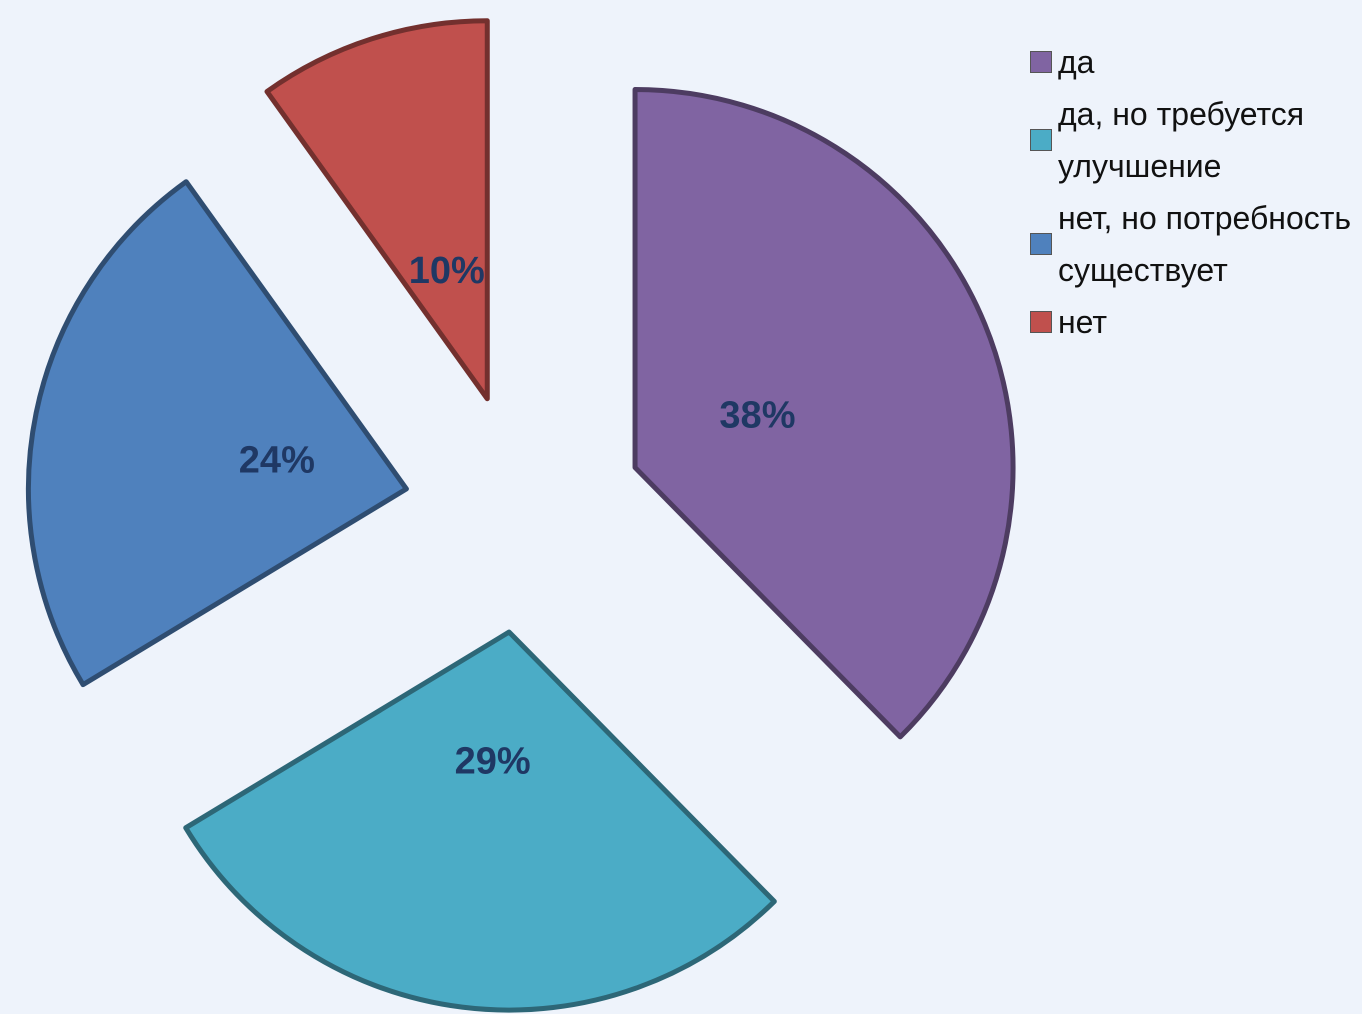 This screenshot has height=1014, width=1362. What do you see at coordinates (1192, 322) in the screenshot?
I see `legend-item: нет` at bounding box center [1192, 322].